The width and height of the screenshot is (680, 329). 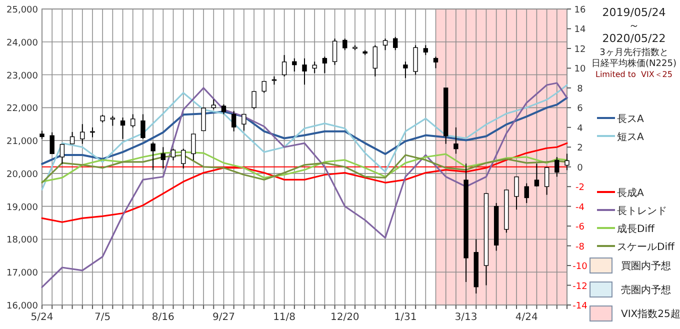 What do you see at coordinates (284, 317) in the screenshot?
I see `x-tick-label: 11/8` at bounding box center [284, 317].